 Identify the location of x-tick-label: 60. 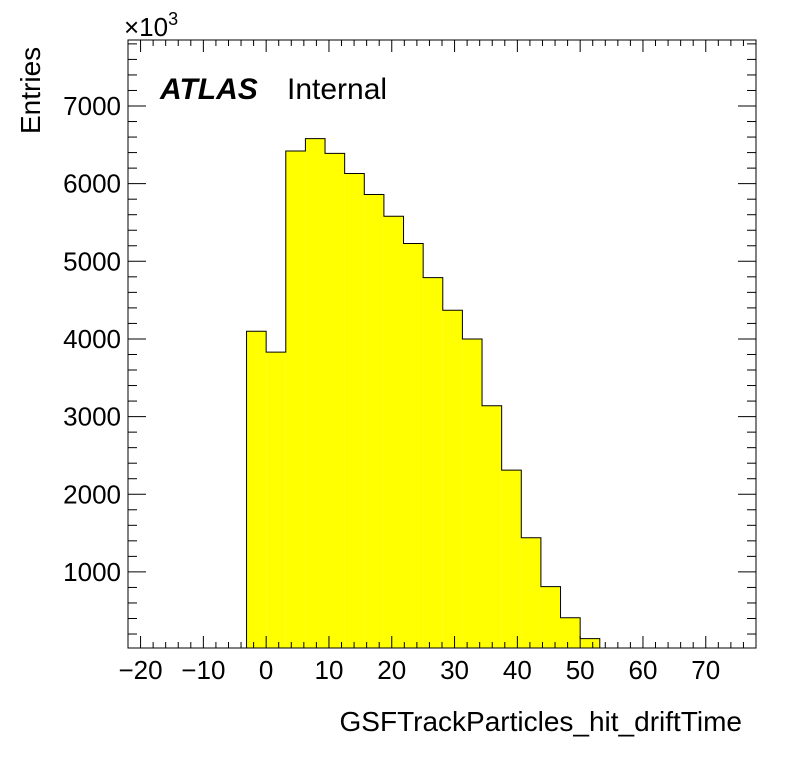
(642, 670).